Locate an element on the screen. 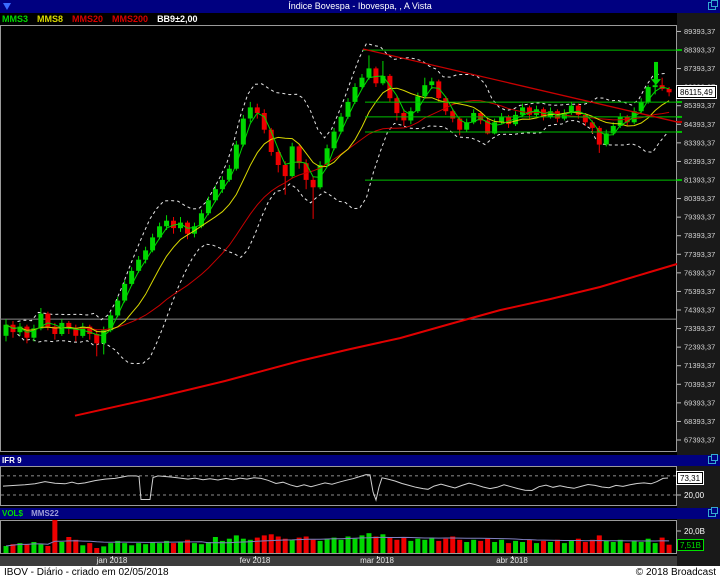 Image resolution: width=720 pixels, height=580 pixels. svg-text: 78393,37 is located at coordinates (699, 235).